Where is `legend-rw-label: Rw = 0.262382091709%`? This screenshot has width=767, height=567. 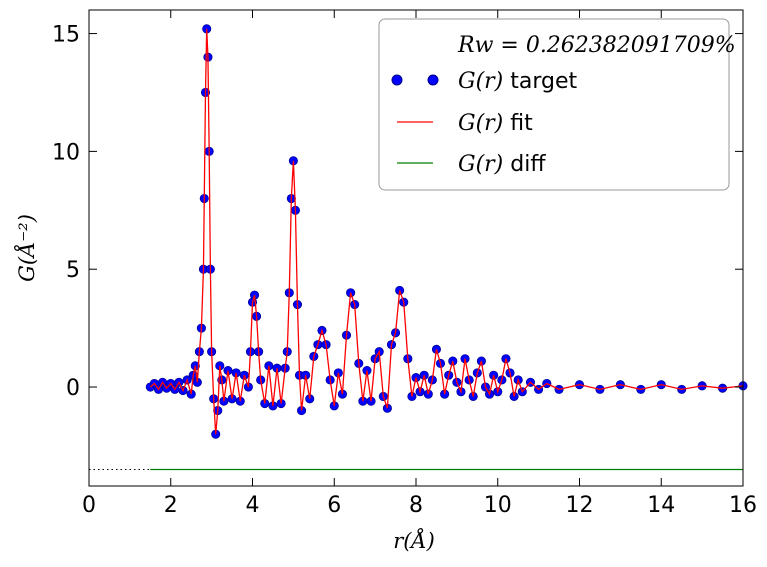 legend-rw-label: Rw = 0.262382091709% is located at coordinates (596, 45).